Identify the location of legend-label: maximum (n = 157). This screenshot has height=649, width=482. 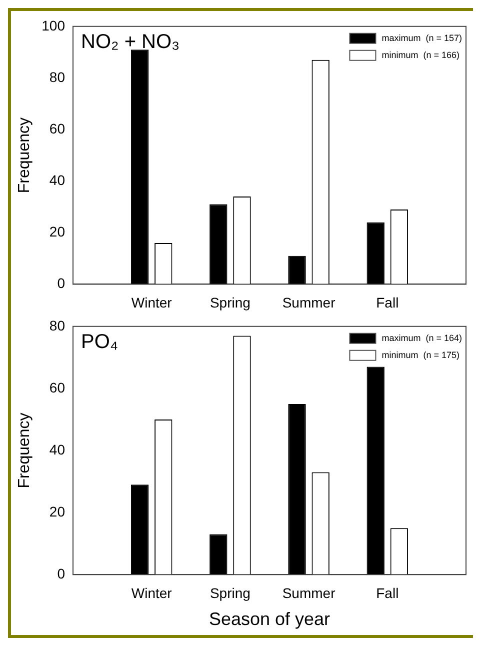
(422, 37).